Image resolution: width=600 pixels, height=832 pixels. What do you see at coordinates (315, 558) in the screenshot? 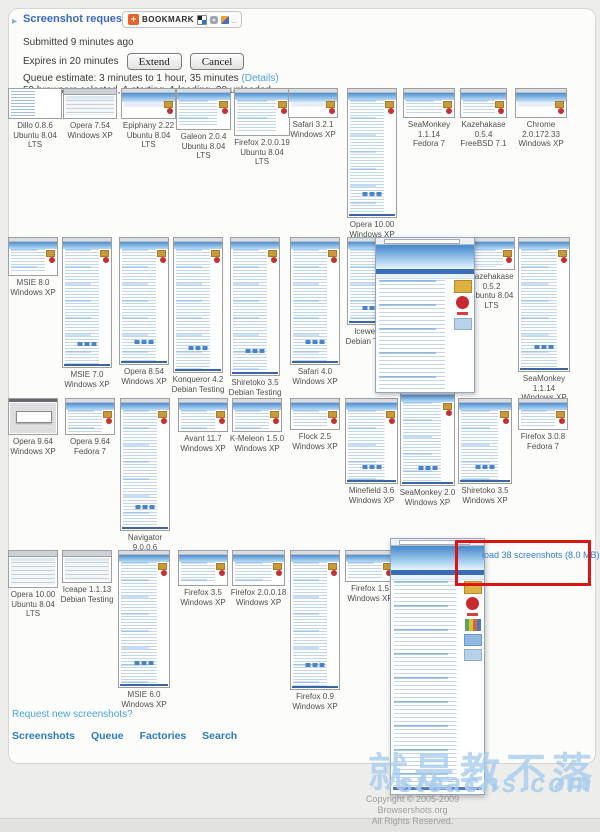
I see `site-banner` at bounding box center [315, 558].